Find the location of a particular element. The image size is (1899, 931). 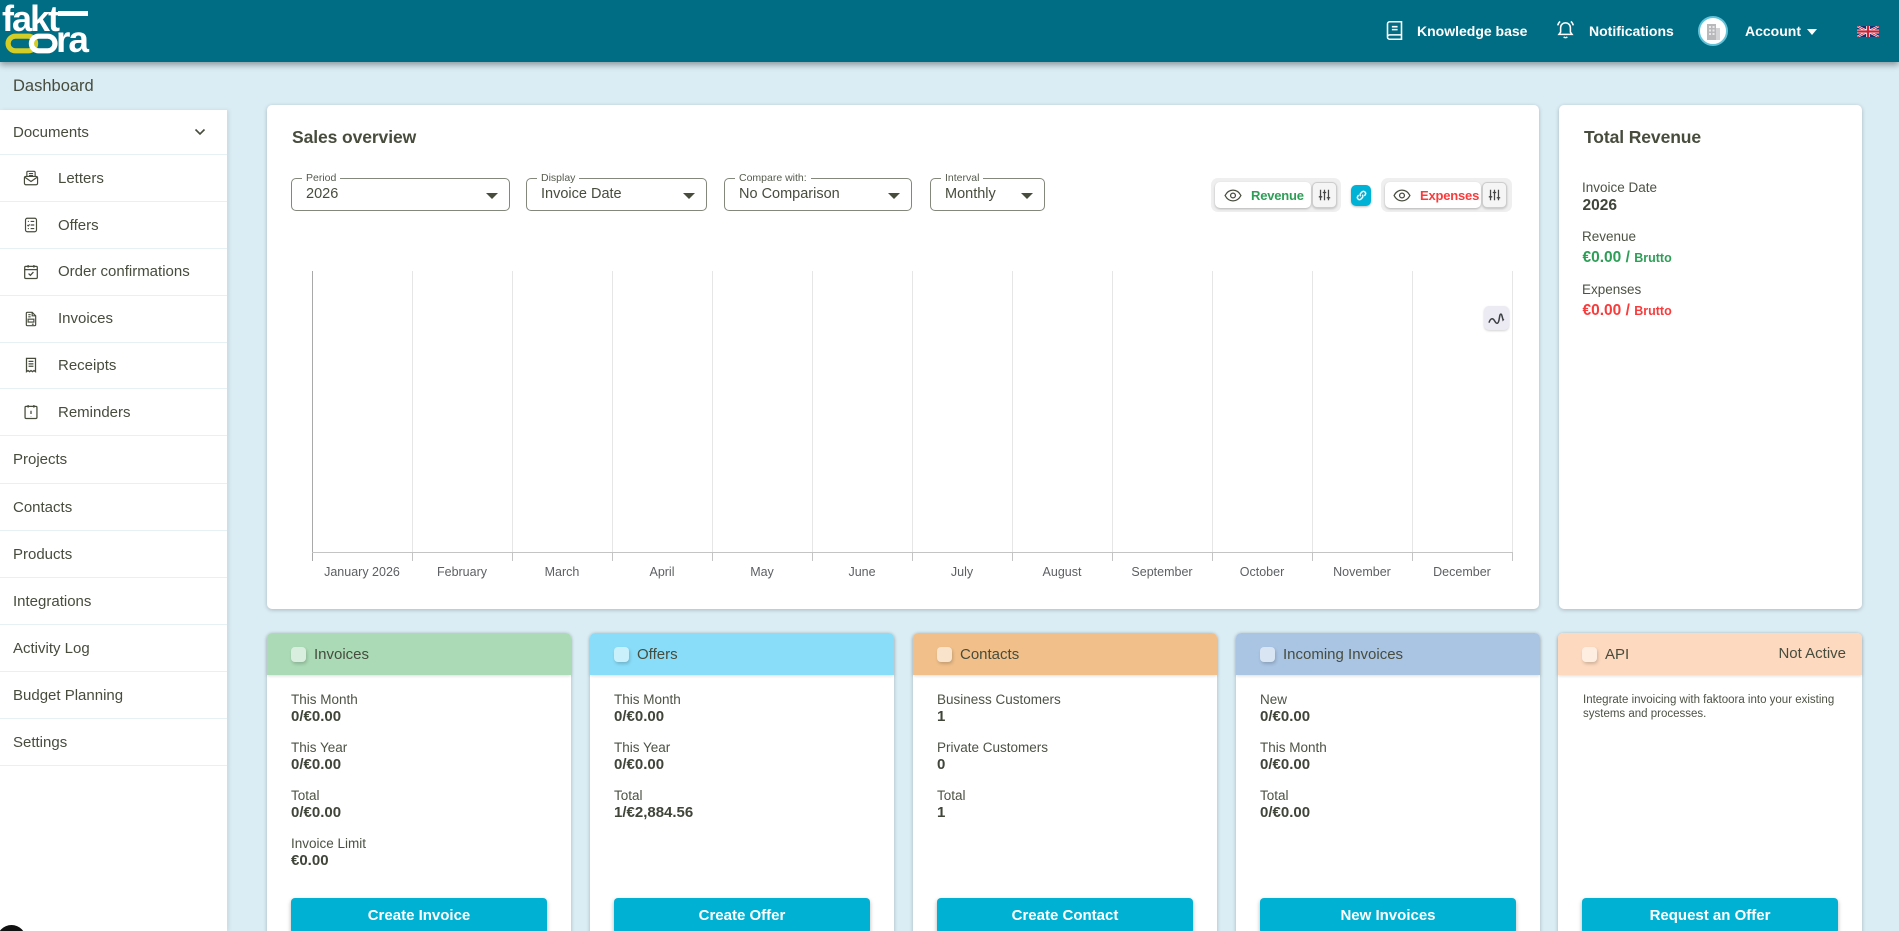

svg-text: December is located at coordinates (1462, 572).